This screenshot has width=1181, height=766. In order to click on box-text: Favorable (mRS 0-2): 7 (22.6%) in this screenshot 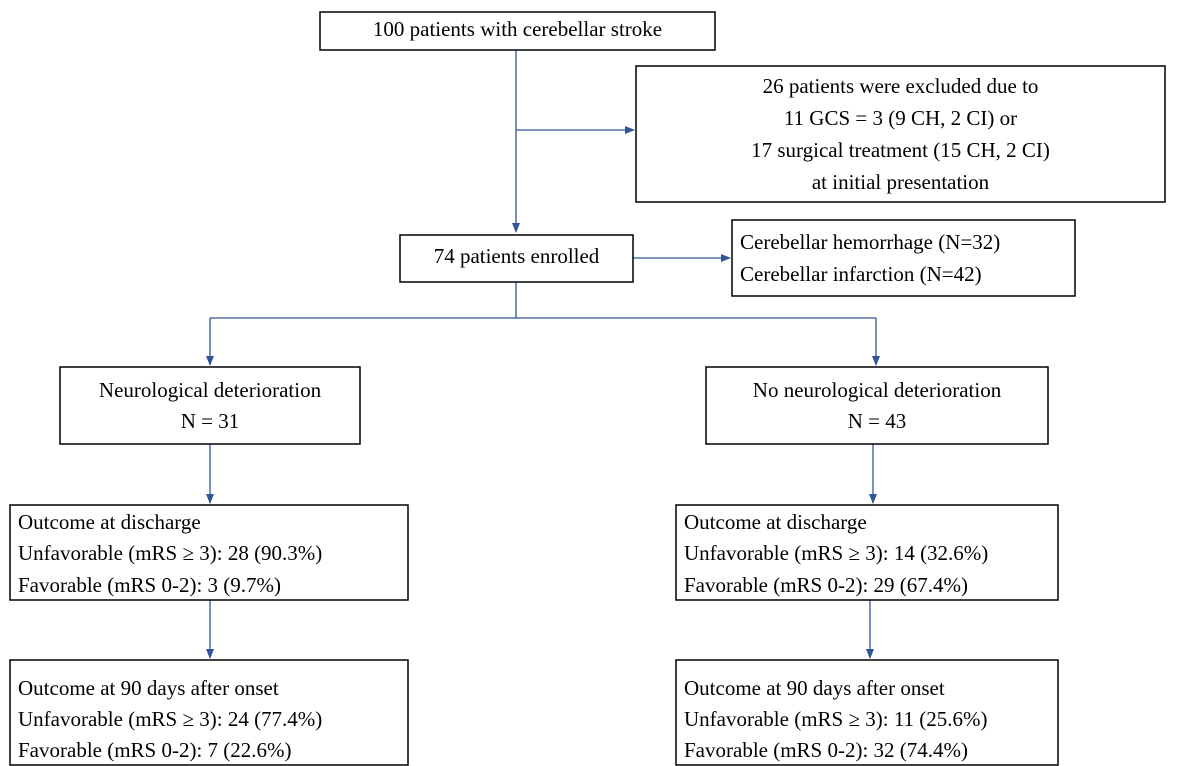, I will do `click(155, 750)`.